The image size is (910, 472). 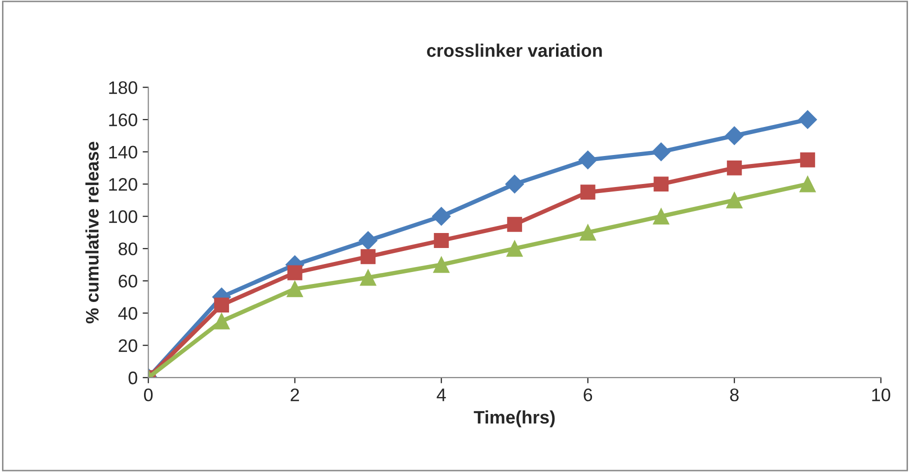 I want to click on y-tick-label: 40, so click(x=128, y=313).